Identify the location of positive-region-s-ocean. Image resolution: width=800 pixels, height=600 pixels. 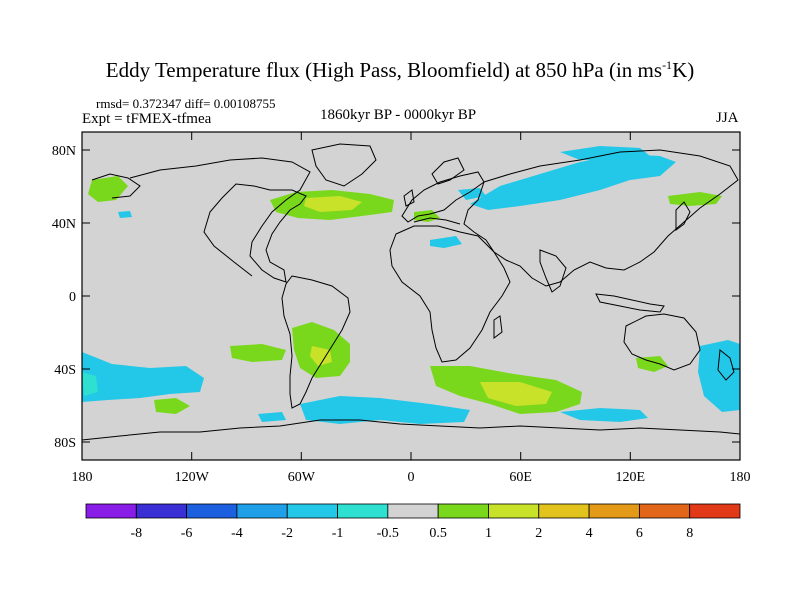
(172, 406).